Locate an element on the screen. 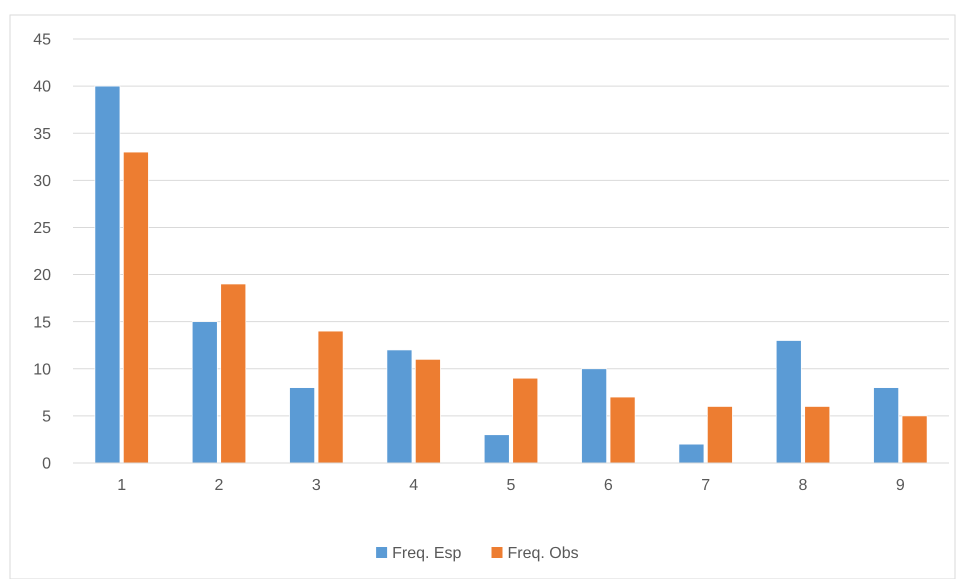 Image resolution: width=957 pixels, height=579 pixels. y-tick-label: 35 is located at coordinates (42, 134).